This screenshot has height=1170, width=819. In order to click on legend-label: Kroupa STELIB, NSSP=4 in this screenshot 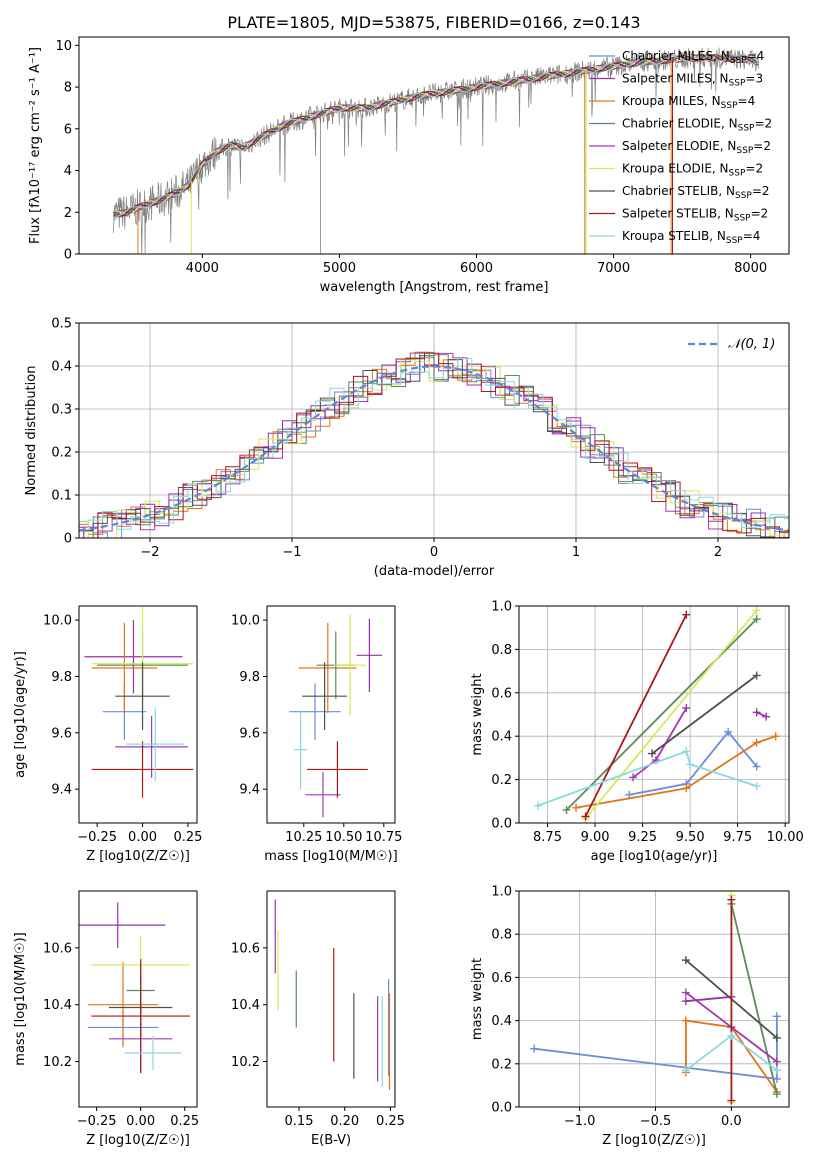, I will do `click(691, 237)`.